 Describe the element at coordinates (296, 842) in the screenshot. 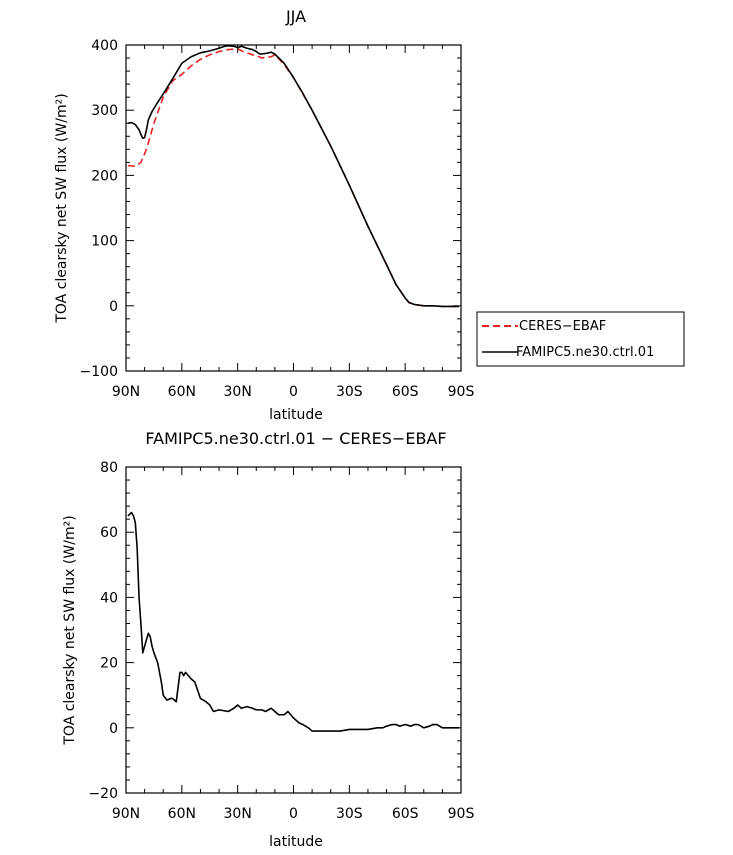

I see `bottom-x-axis-label: latitude` at that location.